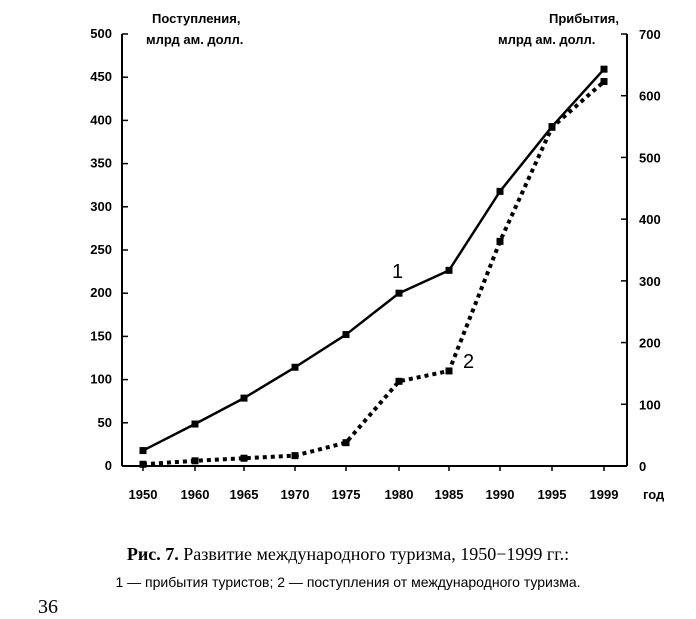  I want to click on right-tick-label: 400, so click(650, 219).